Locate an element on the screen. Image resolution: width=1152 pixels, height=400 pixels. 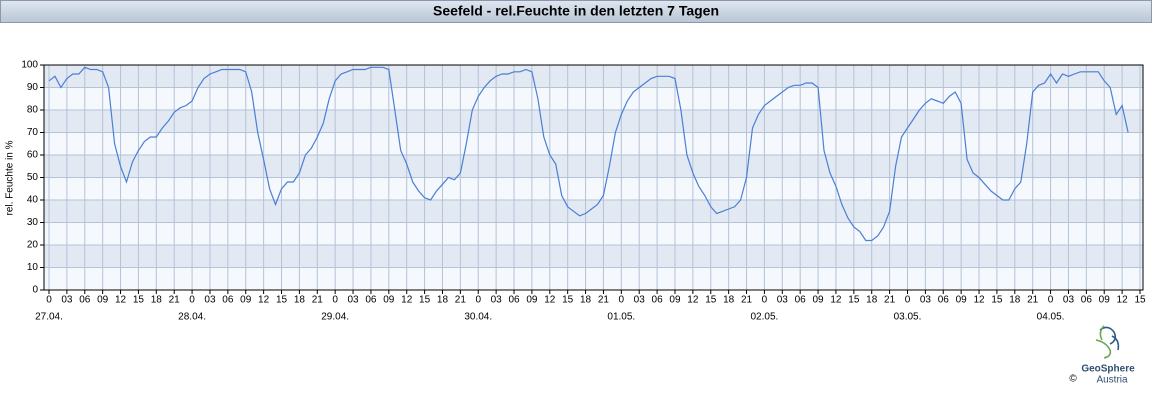
copyright: © is located at coordinates (1073, 379).